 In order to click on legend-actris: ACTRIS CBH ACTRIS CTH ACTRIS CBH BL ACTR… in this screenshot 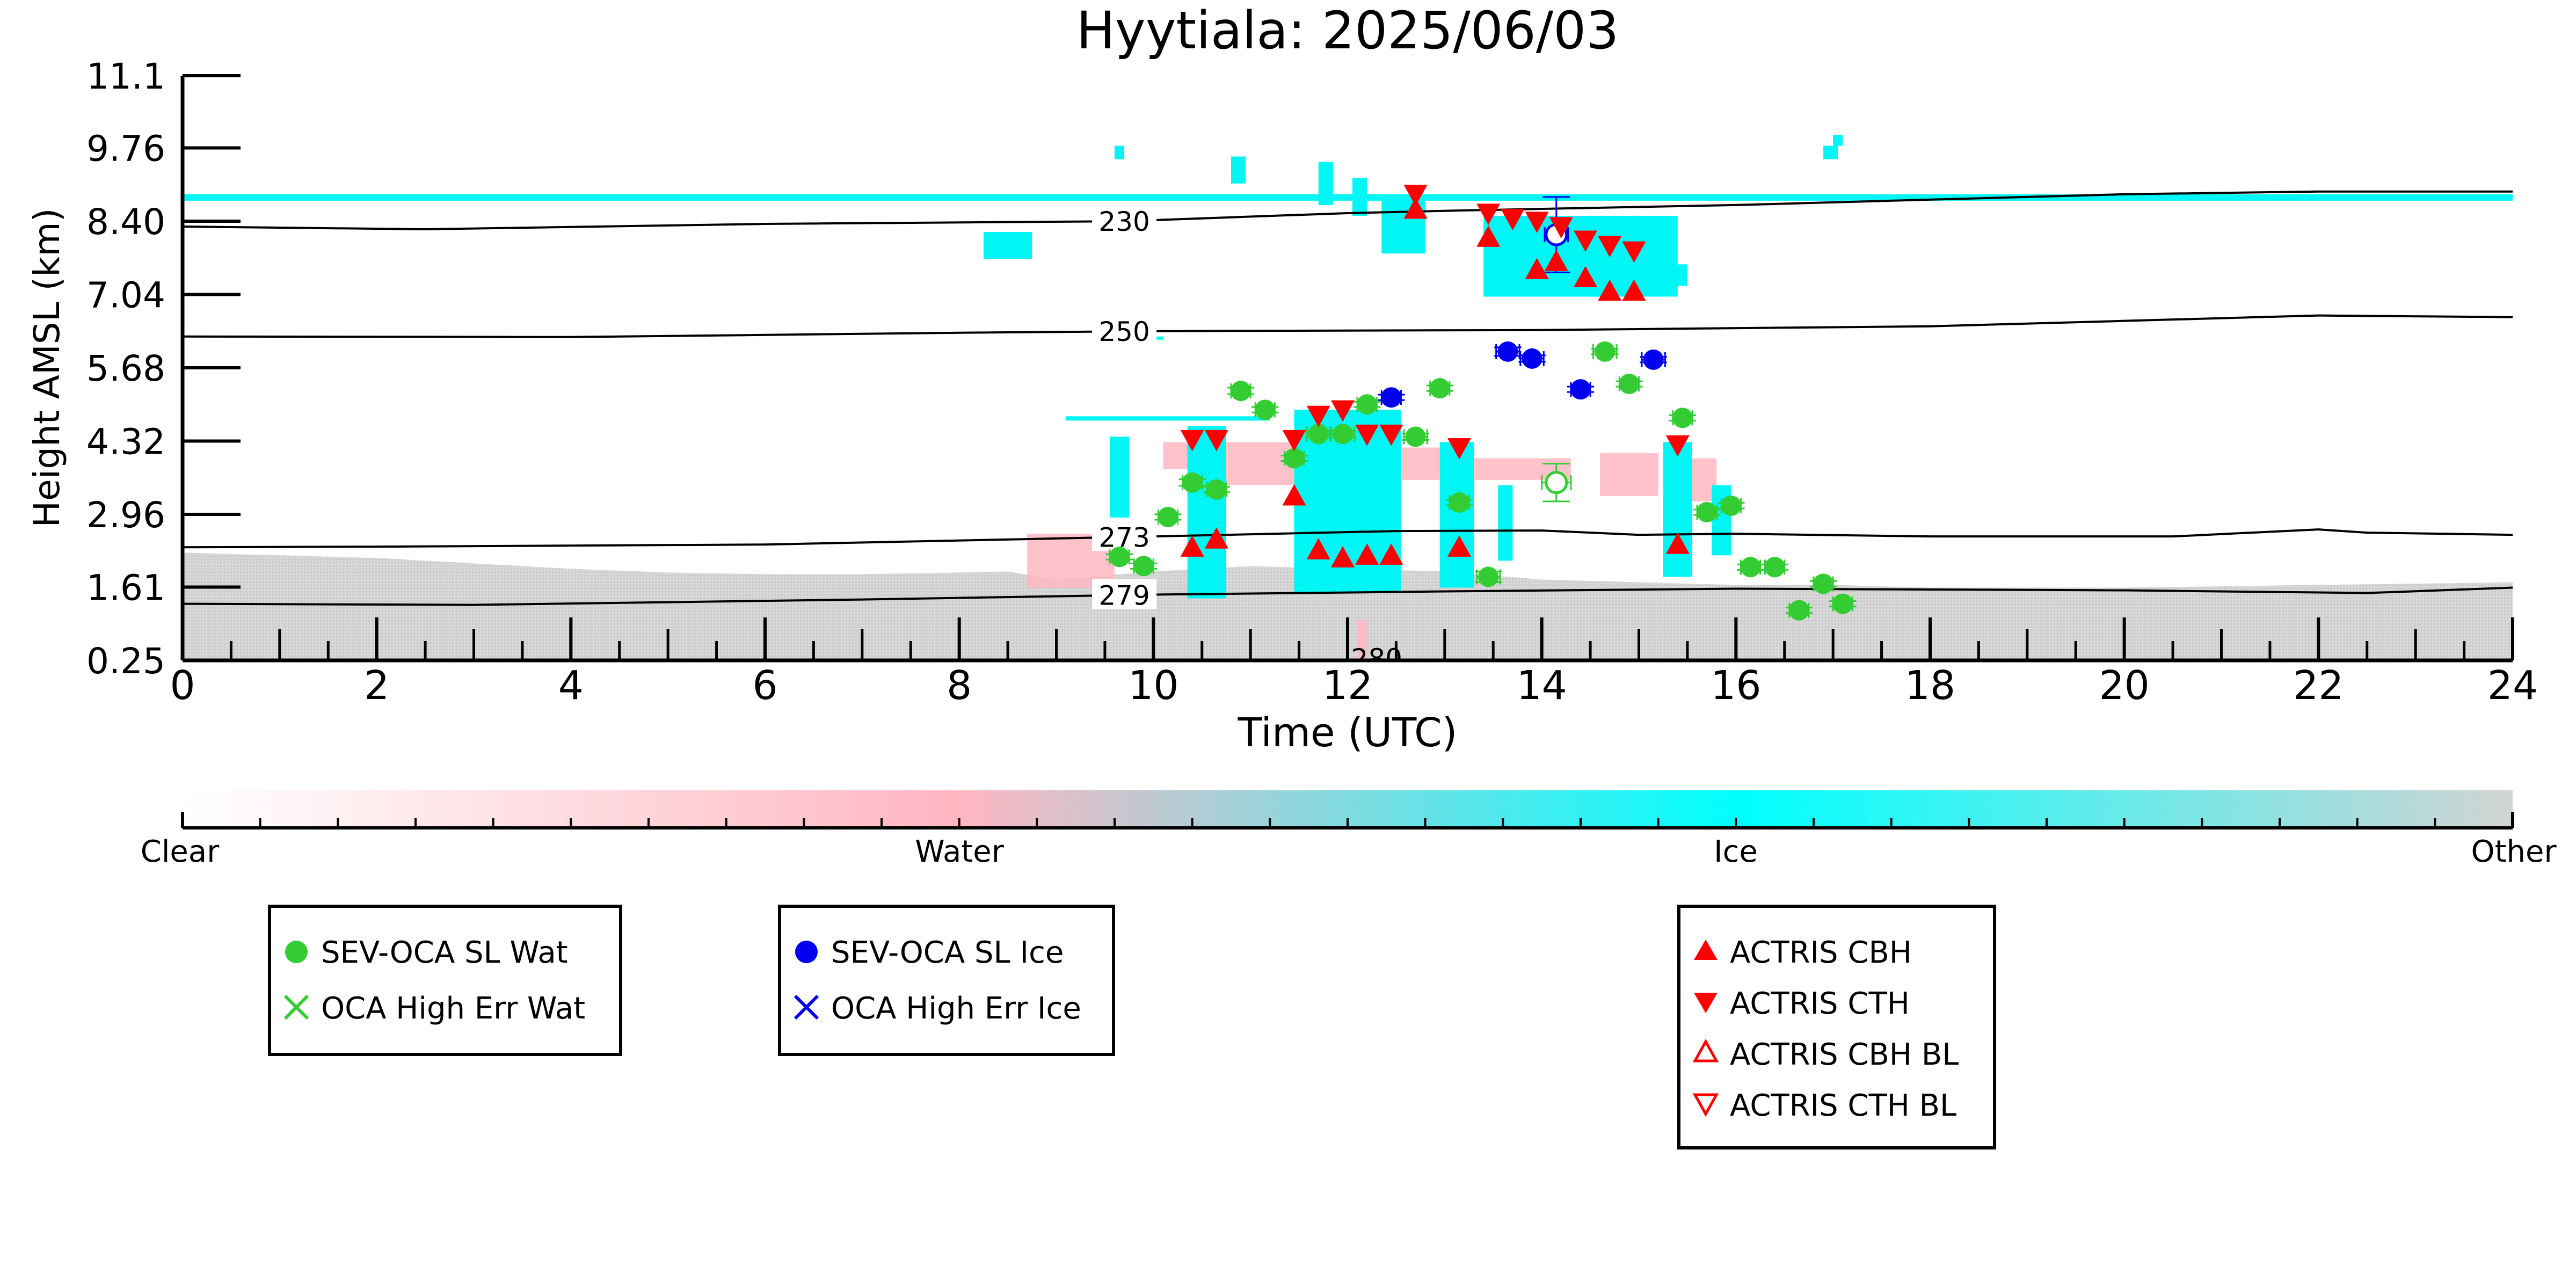, I will do `click(1836, 1027)`.